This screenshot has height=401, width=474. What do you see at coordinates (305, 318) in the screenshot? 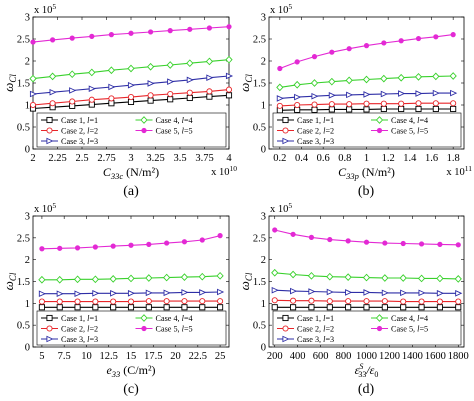
I see `legend-entry-1: Case 1, l=1` at bounding box center [305, 318].